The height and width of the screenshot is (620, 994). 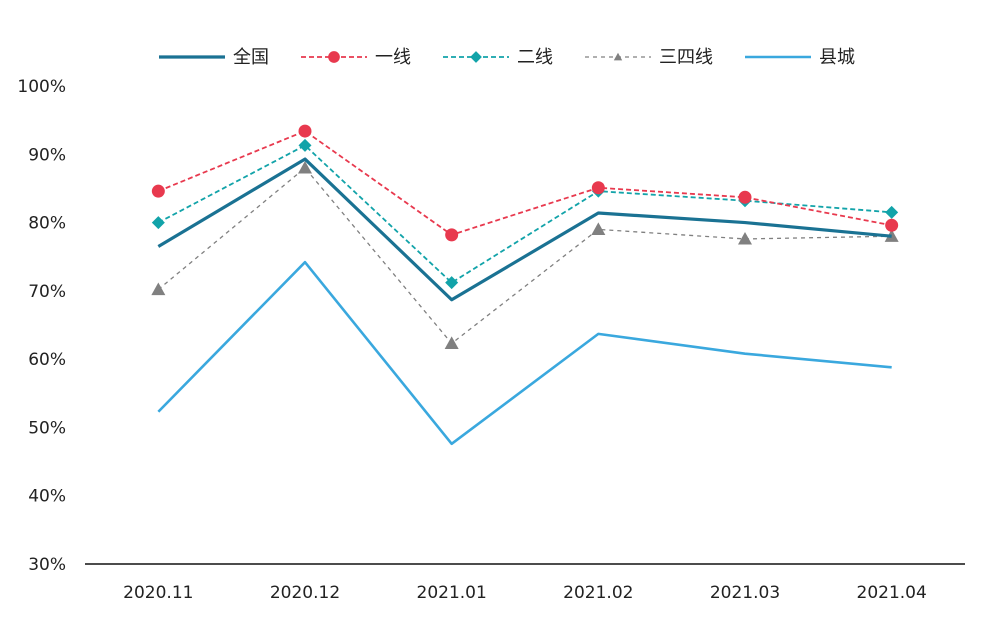 I want to click on y-tick-label: 60%, so click(x=47, y=360).